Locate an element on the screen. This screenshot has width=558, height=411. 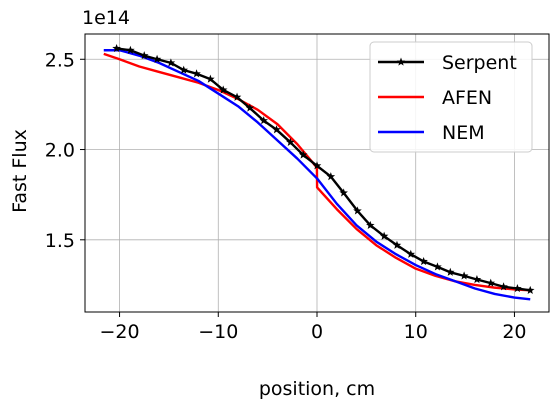
x-tick-label: 10 is located at coordinates (416, 332).